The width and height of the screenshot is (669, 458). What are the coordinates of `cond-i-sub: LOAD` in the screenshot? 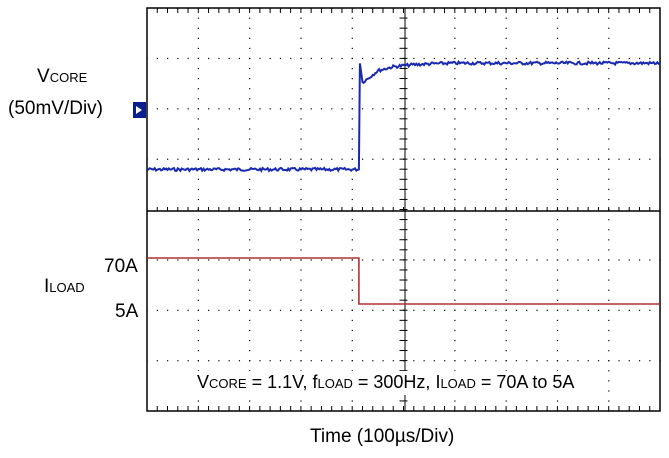 It's located at (458, 383).